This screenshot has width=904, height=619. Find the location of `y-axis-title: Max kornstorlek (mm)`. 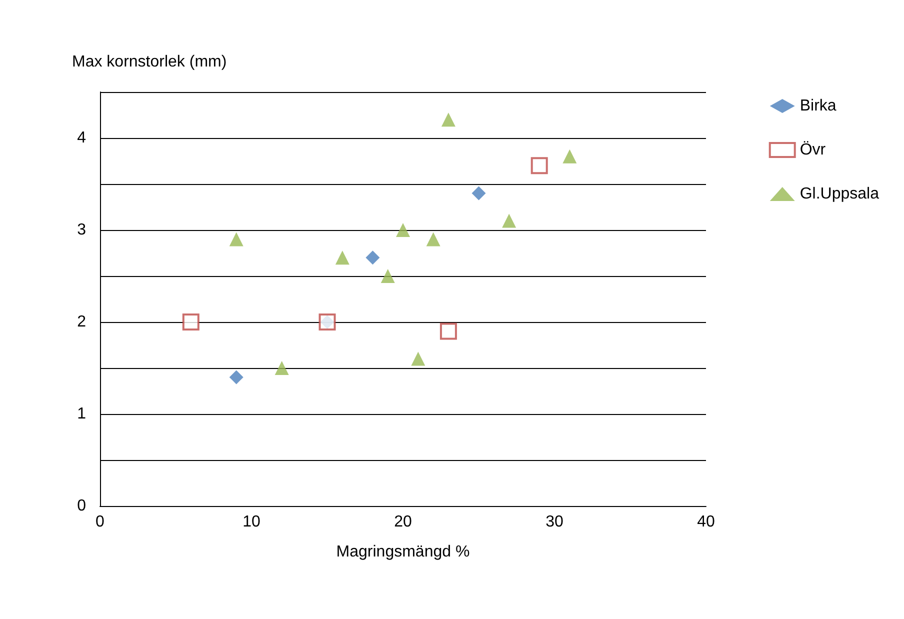

y-axis-title: Max kornstorlek (mm) is located at coordinates (149, 62).